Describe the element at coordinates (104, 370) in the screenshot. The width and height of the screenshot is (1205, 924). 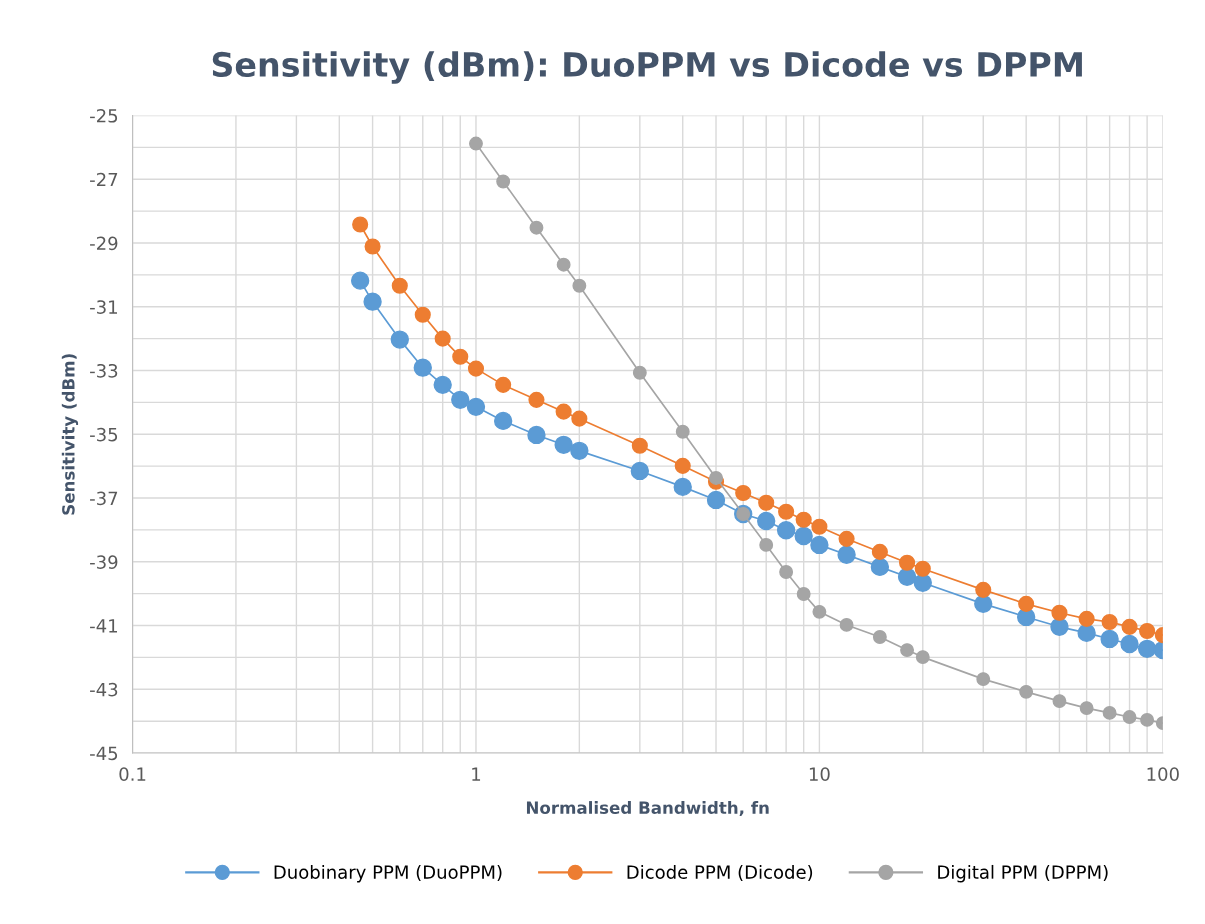
I see `y-tick-label: -33` at that location.